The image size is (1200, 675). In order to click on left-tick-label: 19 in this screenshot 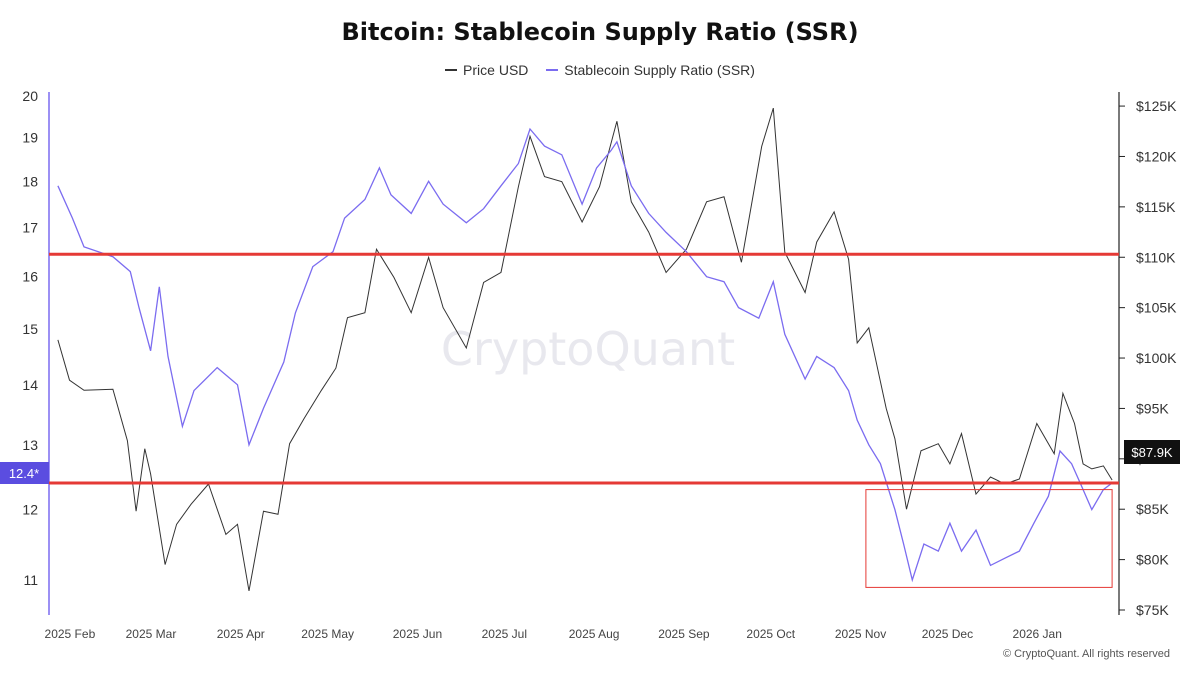, I will do `click(30, 138)`.